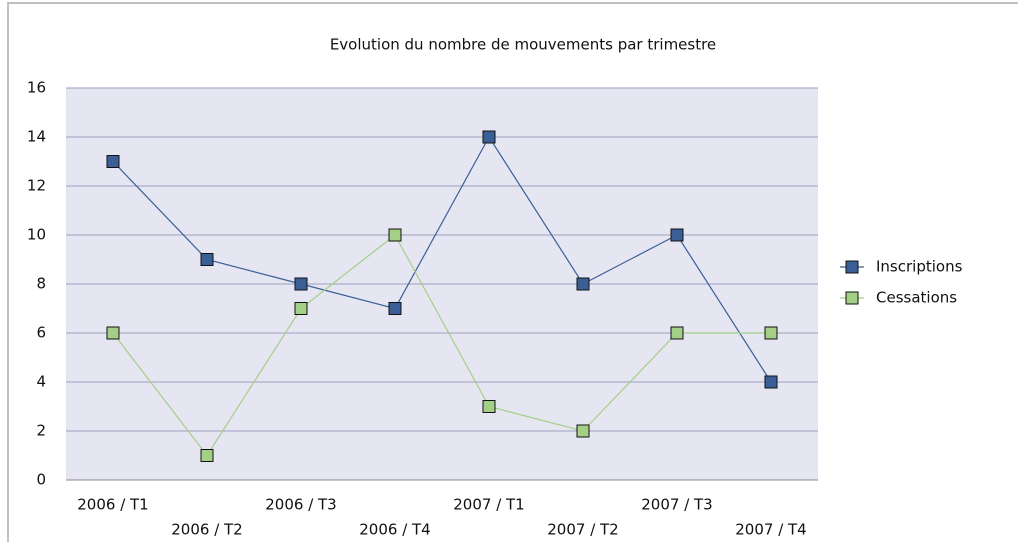 The width and height of the screenshot is (1018, 542). I want to click on y-tick-label: 6, so click(41, 333).